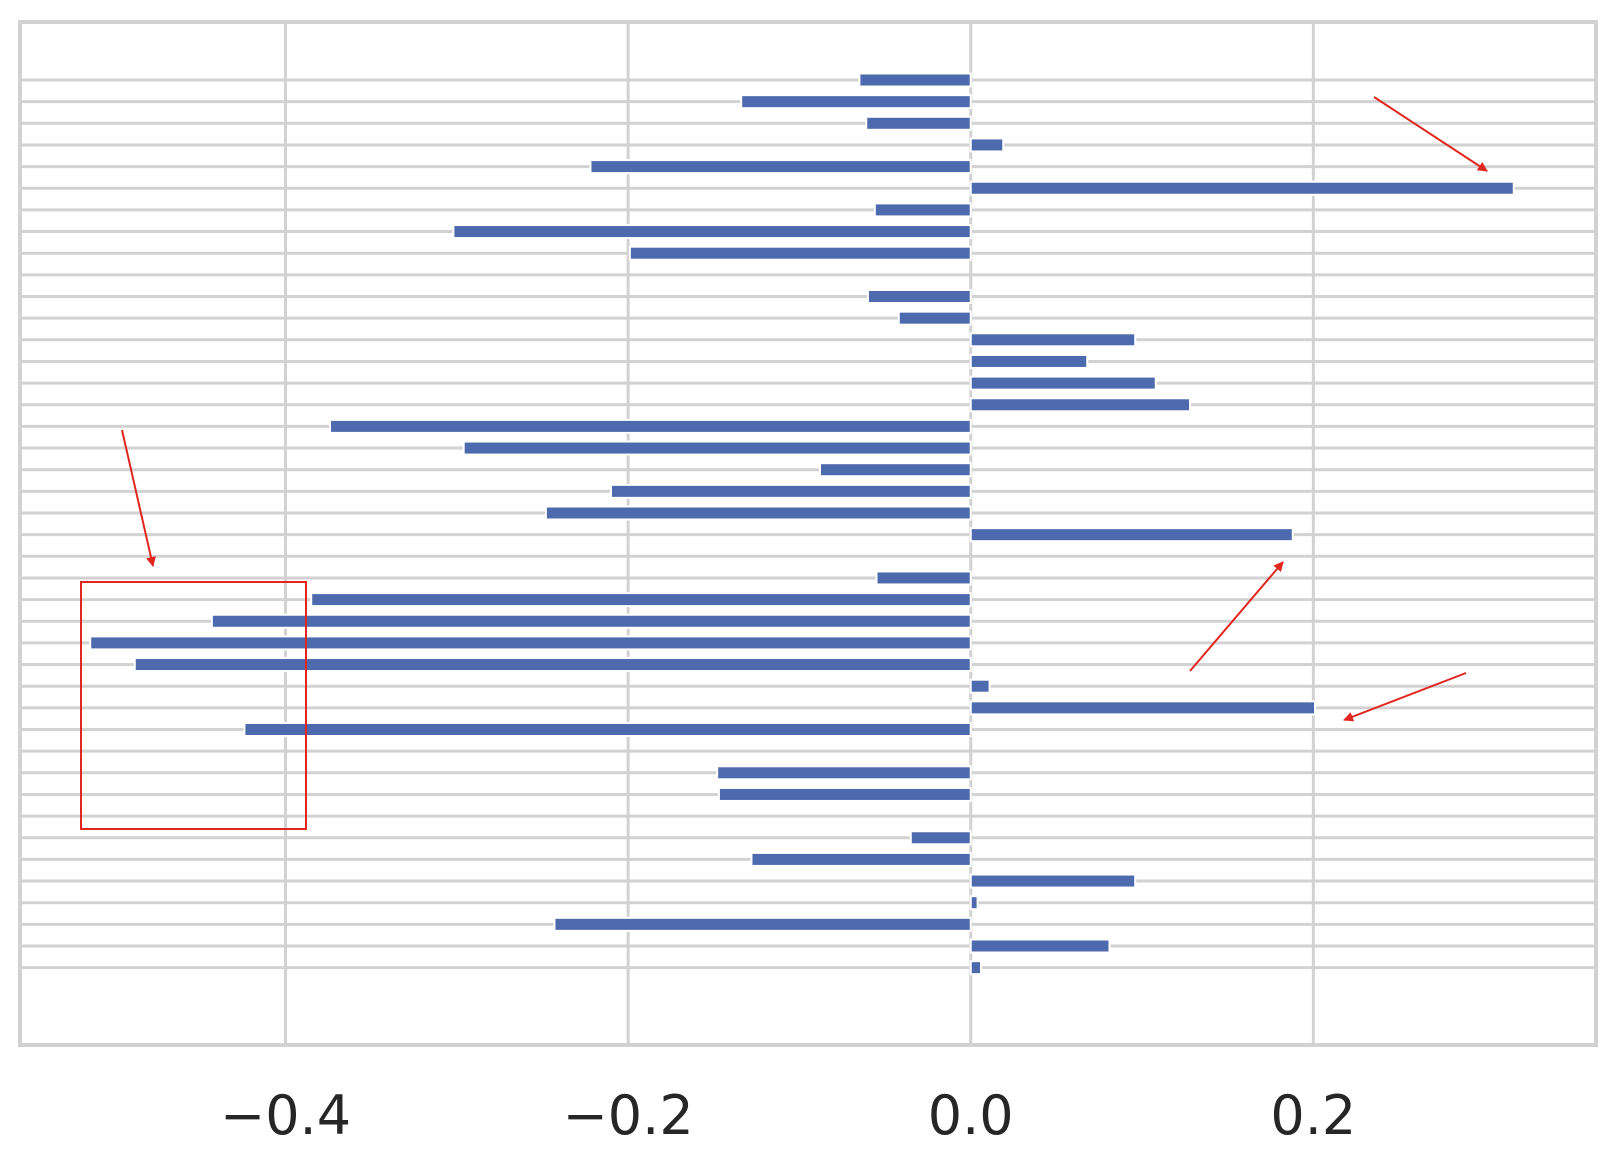 This screenshot has width=1608, height=1159. Describe the element at coordinates (628, 1115) in the screenshot. I see `x-tick-label-1: −0.2` at that location.